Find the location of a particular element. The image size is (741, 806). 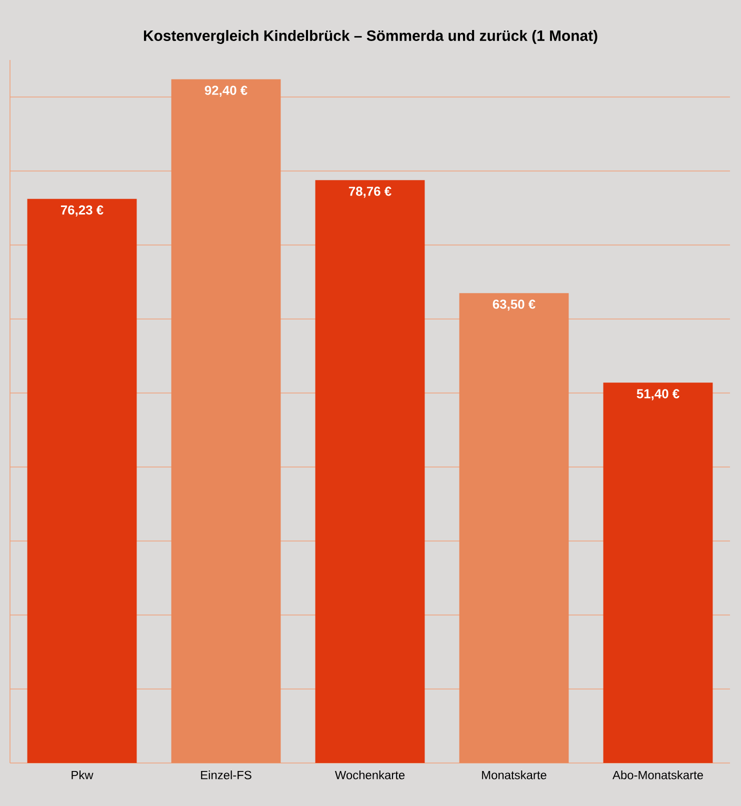

x-tick-label: Abo-Monatskarte is located at coordinates (657, 775).